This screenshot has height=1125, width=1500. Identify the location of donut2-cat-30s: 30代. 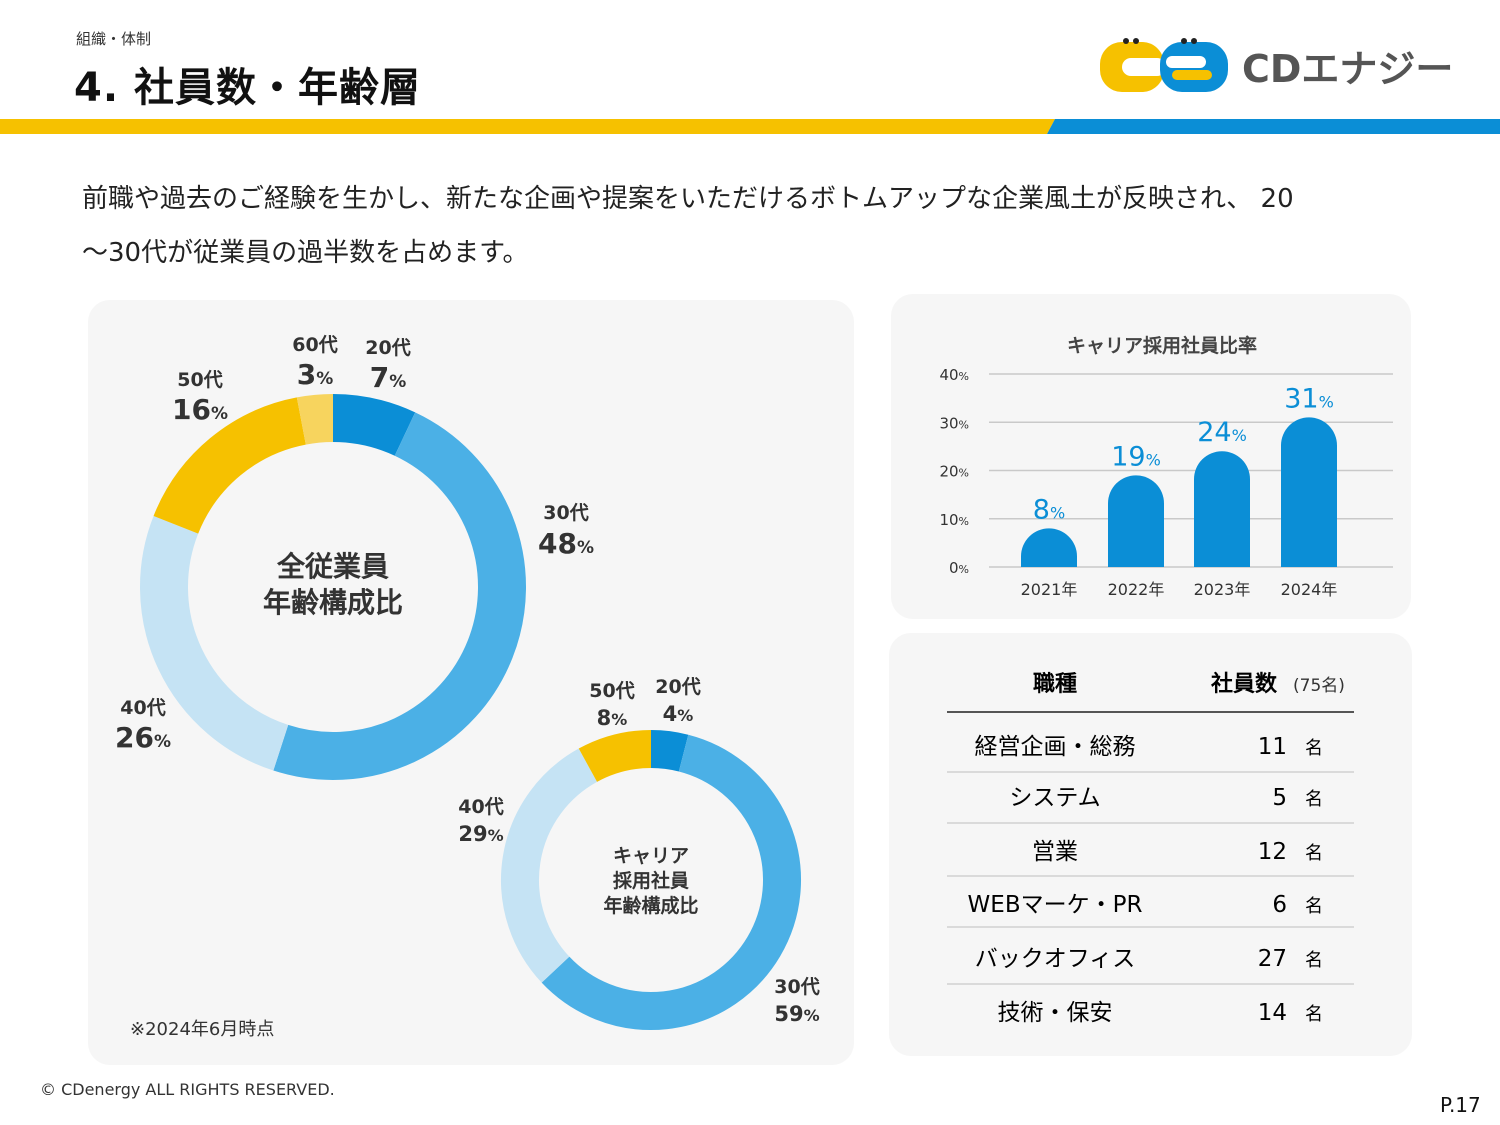
(796, 987).